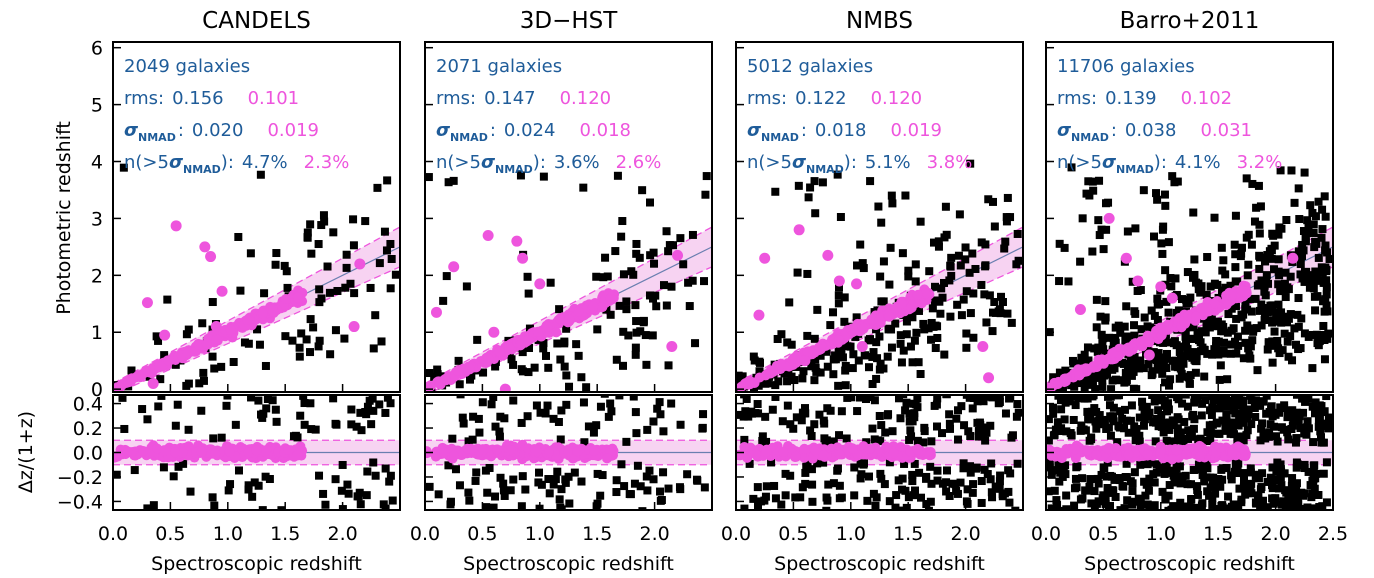 This screenshot has width=1374, height=578. What do you see at coordinates (844, 132) in the screenshot?
I see `nmad-line: σNMAD:0.018 0.019` at bounding box center [844, 132].